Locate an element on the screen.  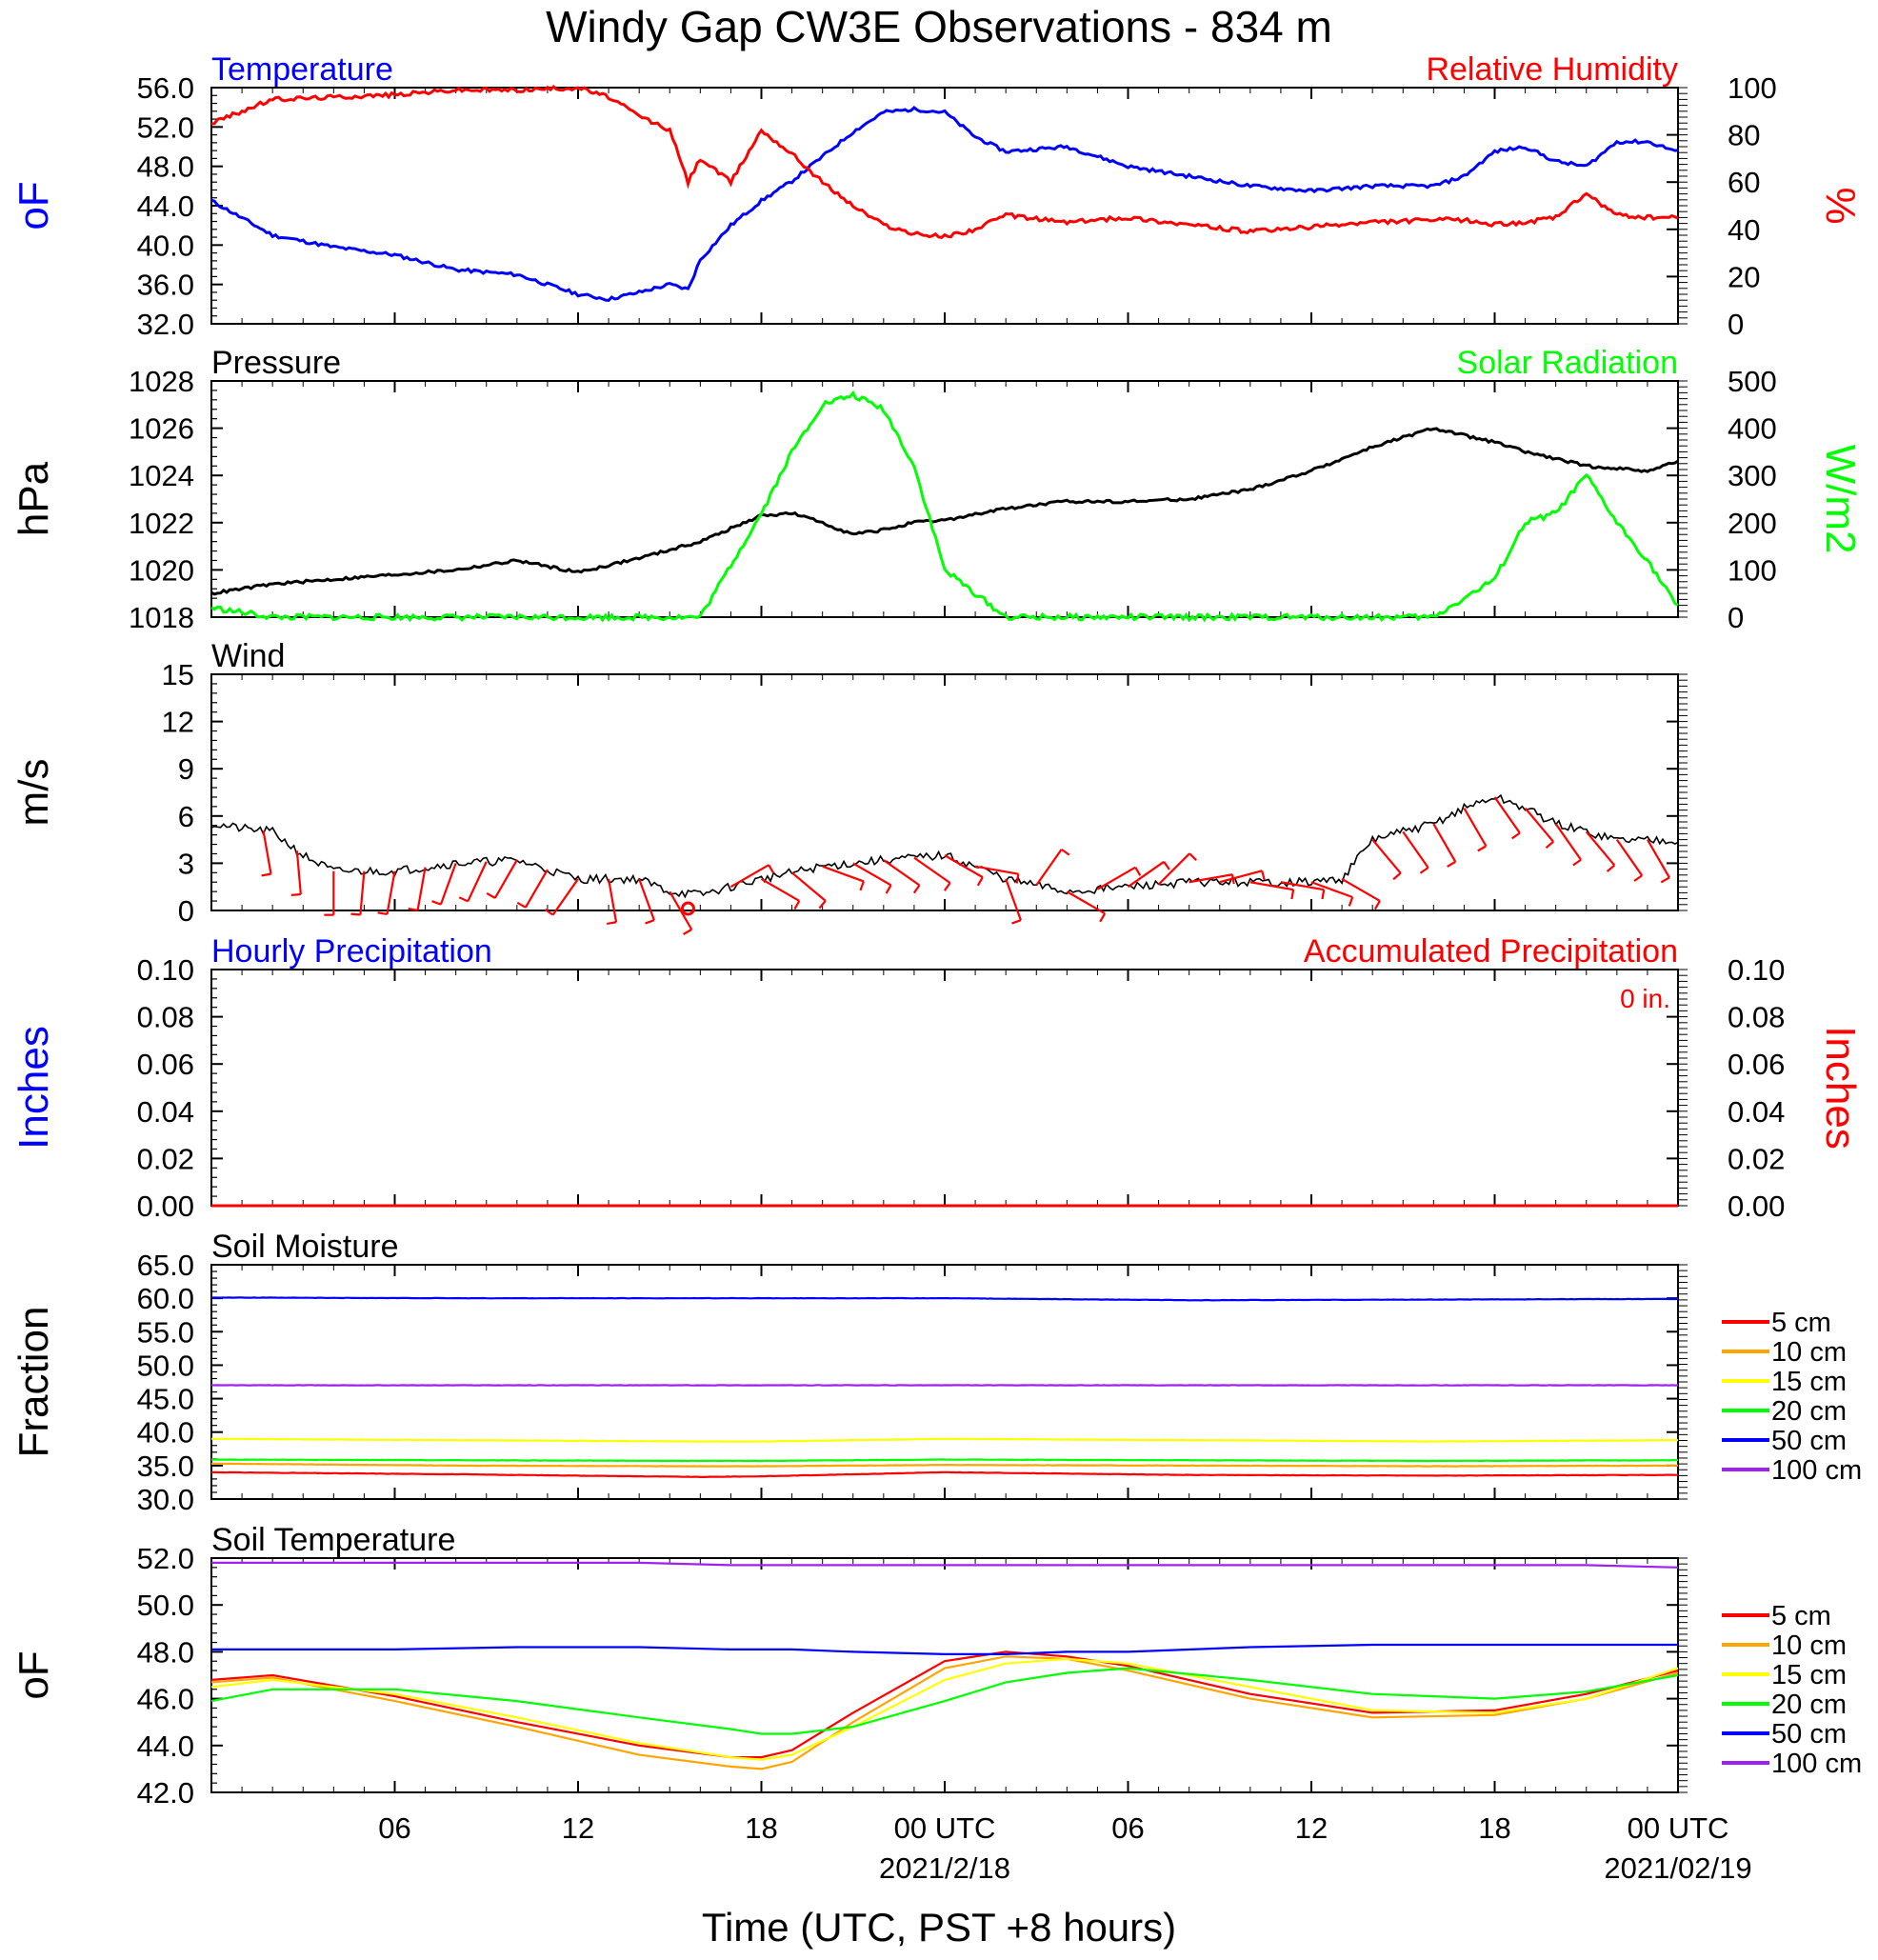
y-tick-label-left: 46.0 is located at coordinates (165, 1699).